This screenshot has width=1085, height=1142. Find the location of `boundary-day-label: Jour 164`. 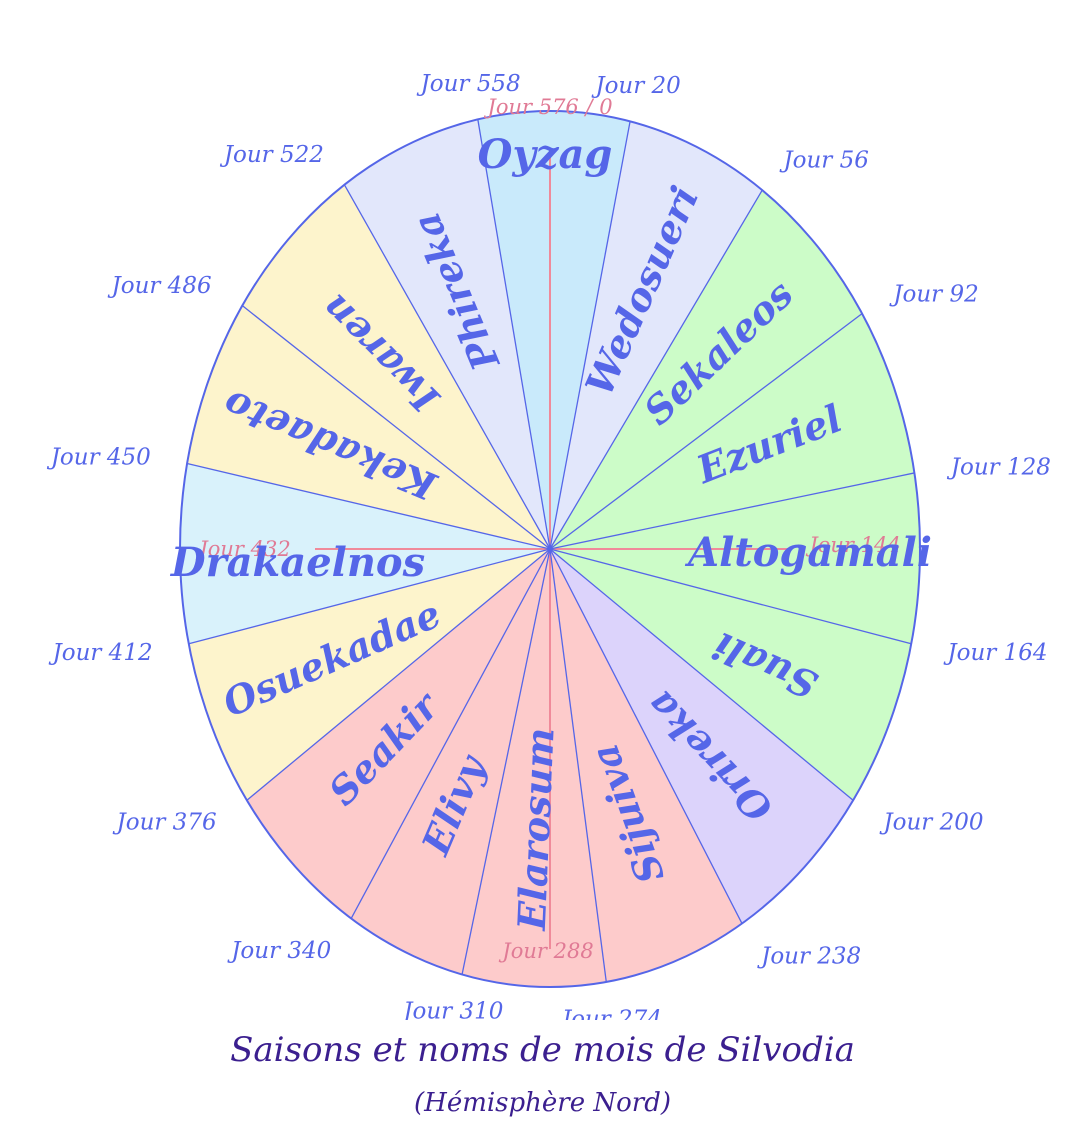

boundary-day-label: Jour 164 is located at coordinates (995, 653).